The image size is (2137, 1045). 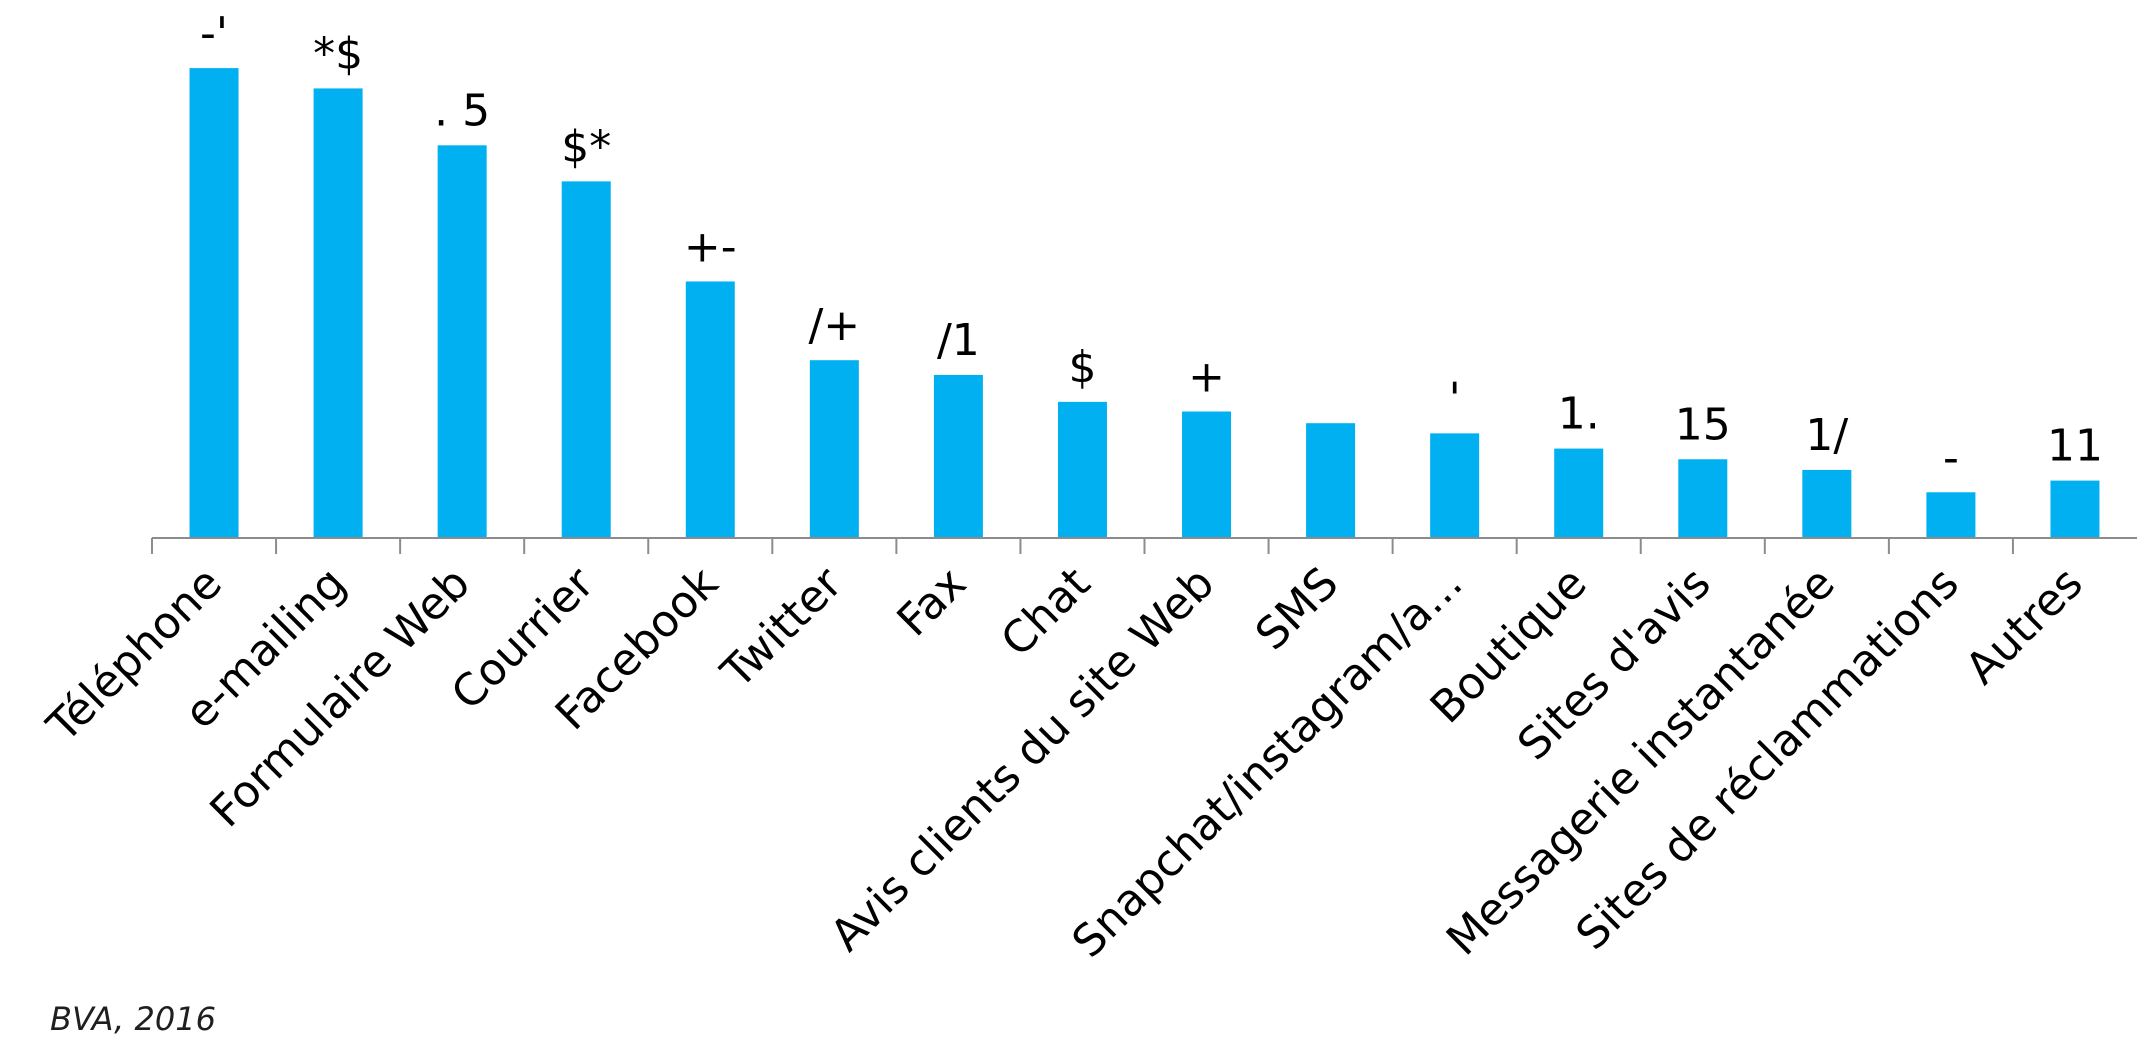 I want to click on value-label-1: *$, so click(x=338, y=53).